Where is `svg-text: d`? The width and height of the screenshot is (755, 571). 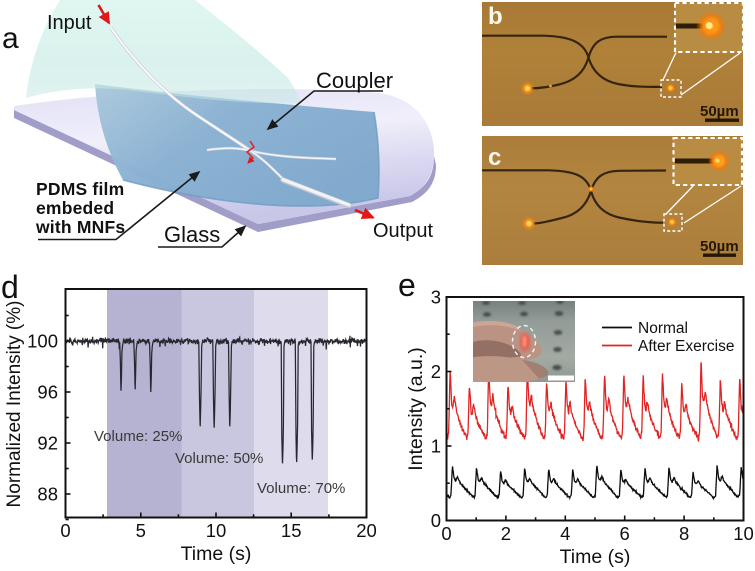
svg-text: d is located at coordinates (10, 287).